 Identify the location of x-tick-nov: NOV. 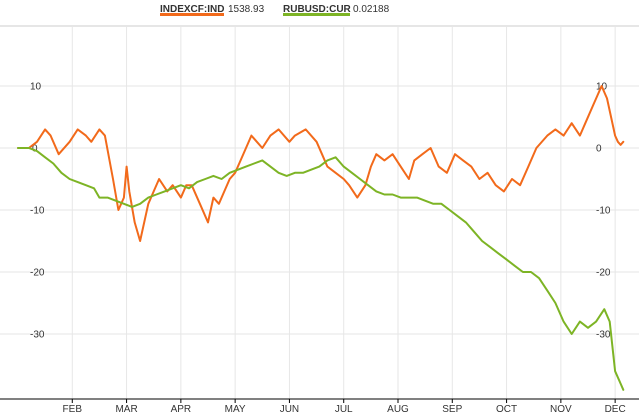
(561, 409).